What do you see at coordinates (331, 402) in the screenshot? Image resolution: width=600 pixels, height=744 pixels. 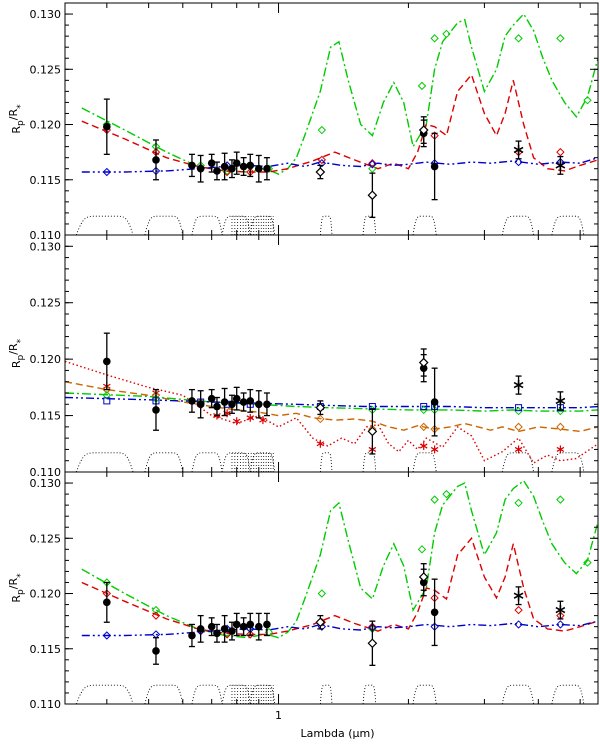 I see `model-line-dash-dot` at bounding box center [331, 402].